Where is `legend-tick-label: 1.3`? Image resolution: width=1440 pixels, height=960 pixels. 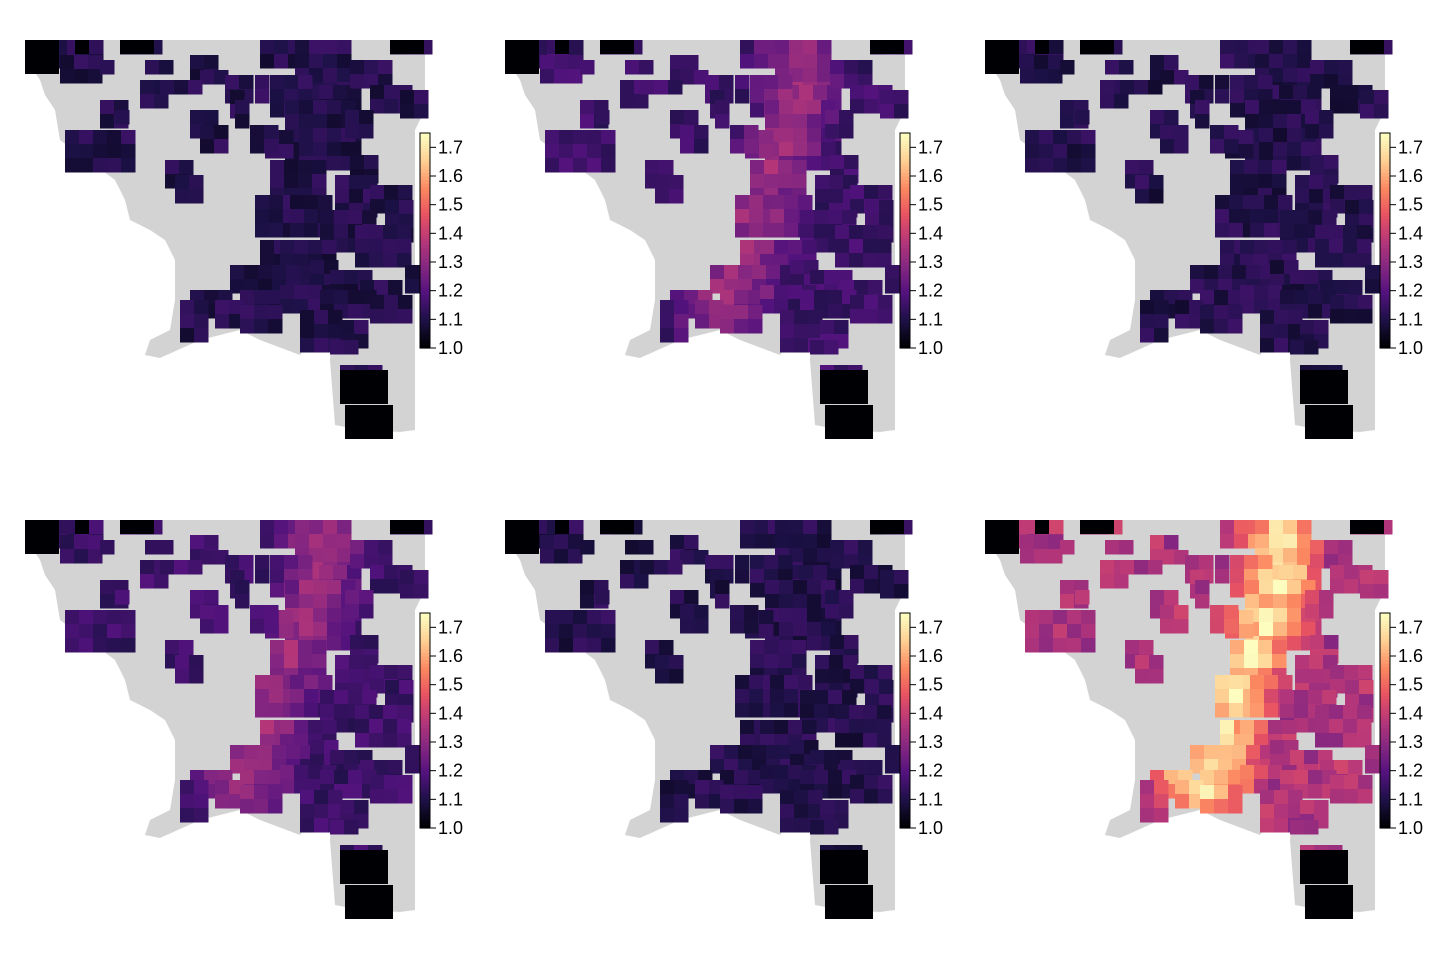
legend-tick-label: 1.3 is located at coordinates (930, 262).